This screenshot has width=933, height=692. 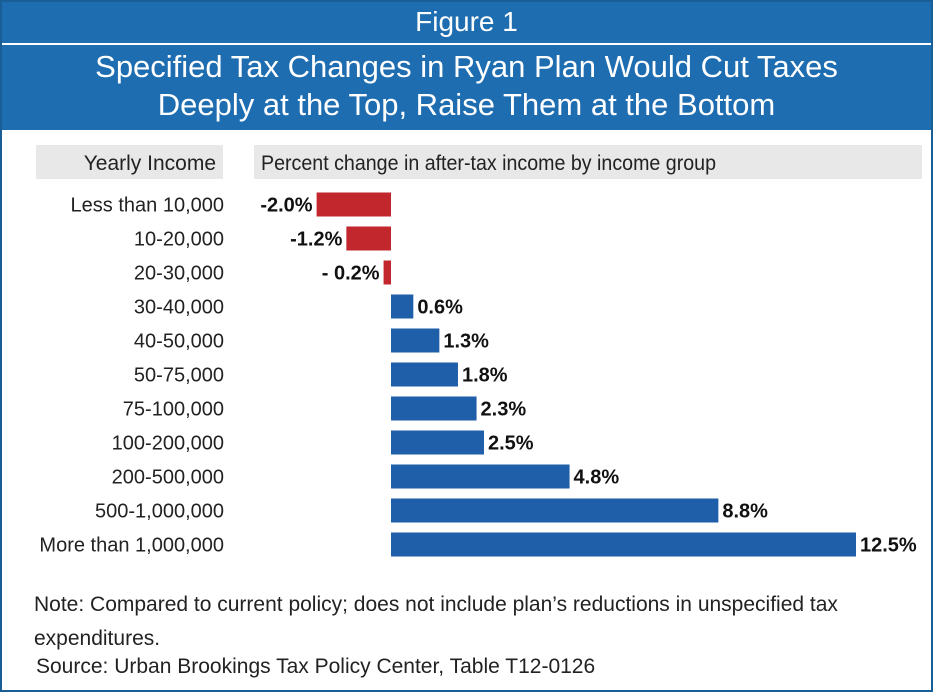 I want to click on category-label: 40-50,000, so click(x=179, y=342).